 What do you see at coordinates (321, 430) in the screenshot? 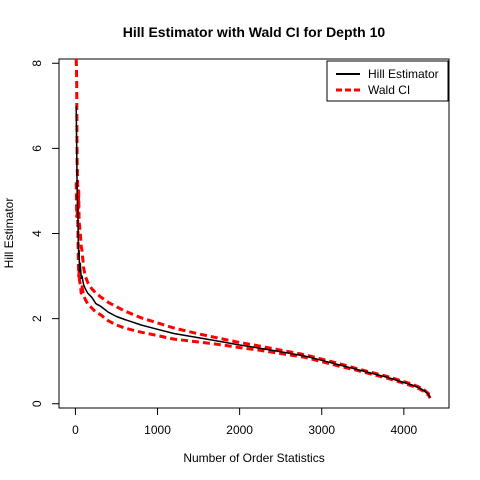
I see `x-tick-label: 3000` at bounding box center [321, 430].